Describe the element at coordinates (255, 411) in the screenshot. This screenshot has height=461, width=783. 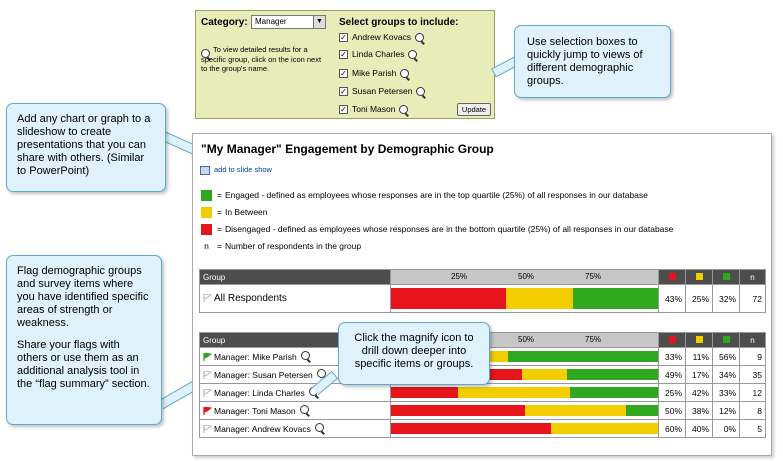
I see `row-label-text: Manager: Toni Mason` at that location.